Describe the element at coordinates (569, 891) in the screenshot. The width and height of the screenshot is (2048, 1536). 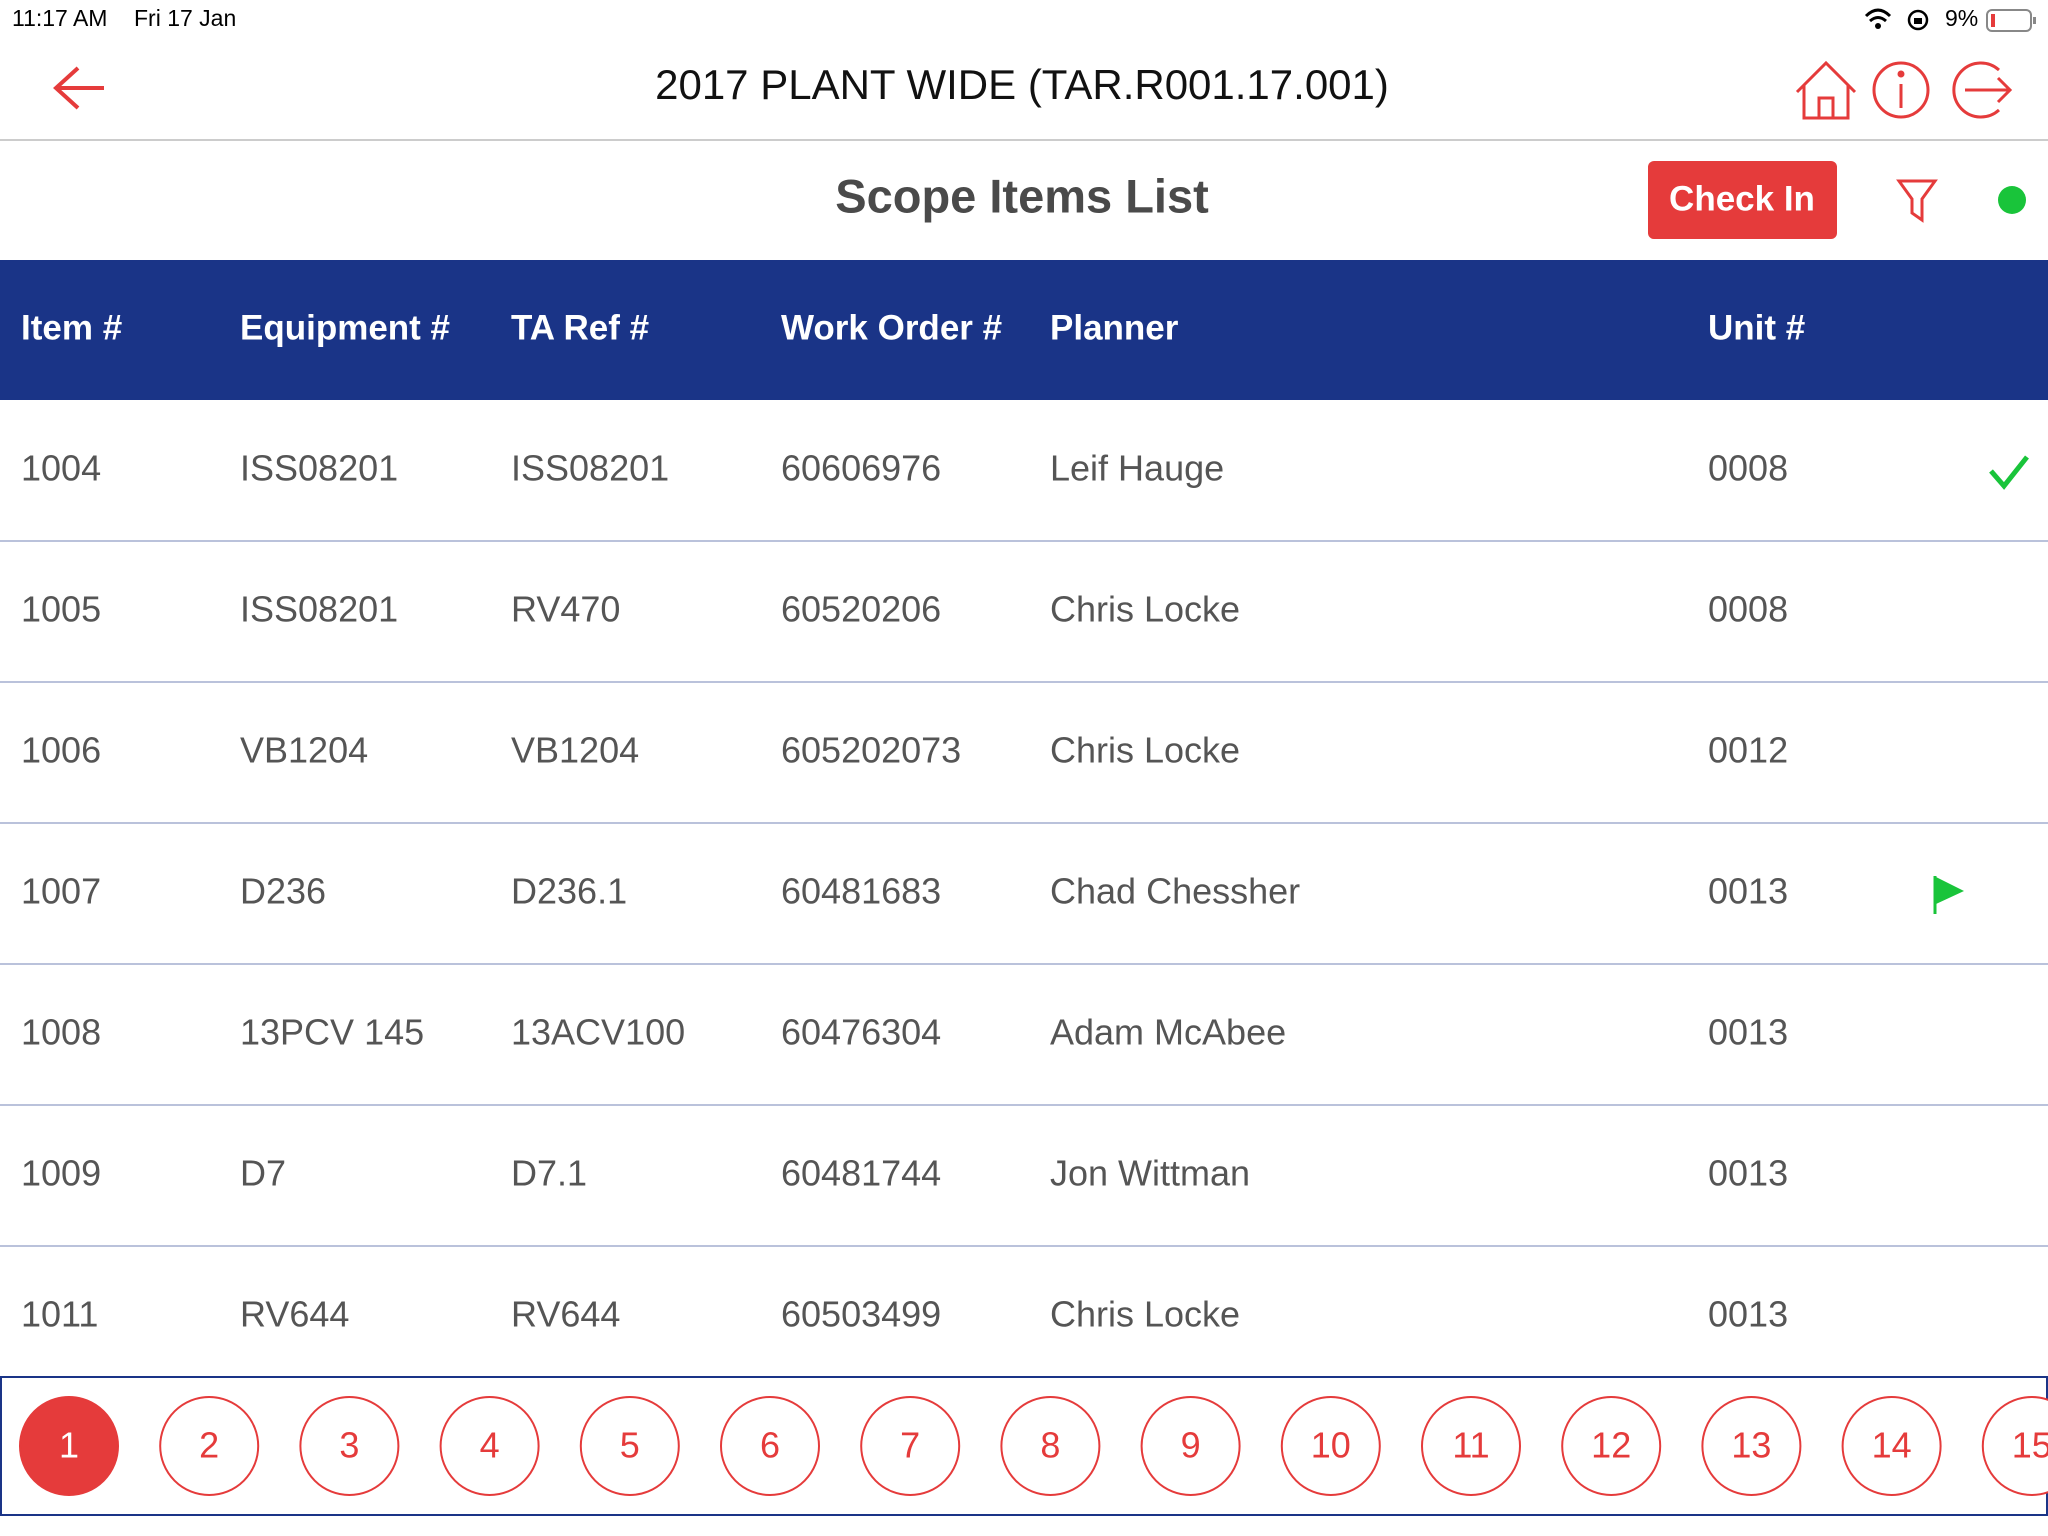
I see `table-cell: D236.1` at that location.